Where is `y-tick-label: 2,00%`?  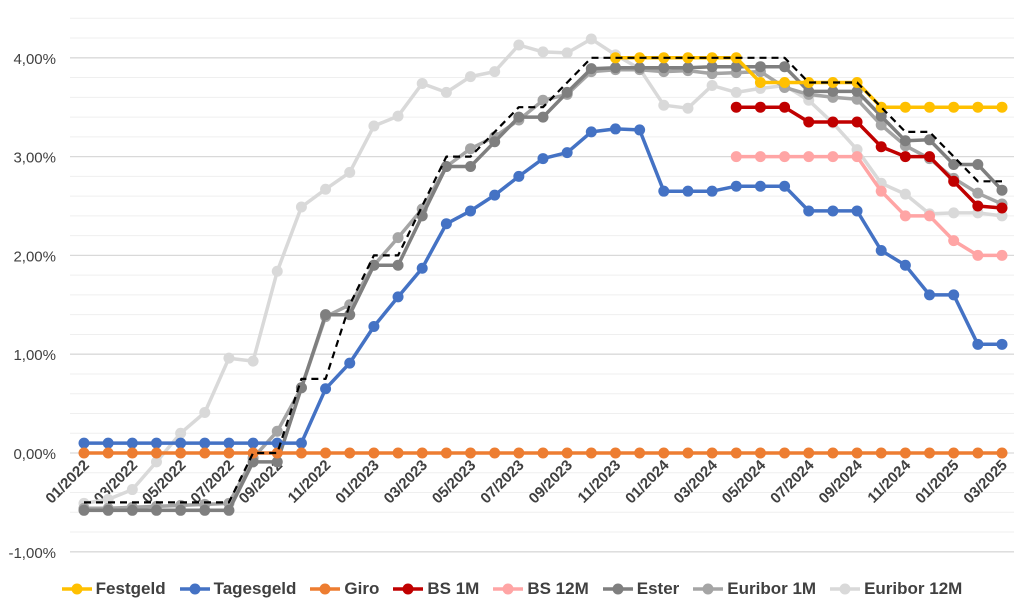
y-tick-label: 2,00% is located at coordinates (34, 256).